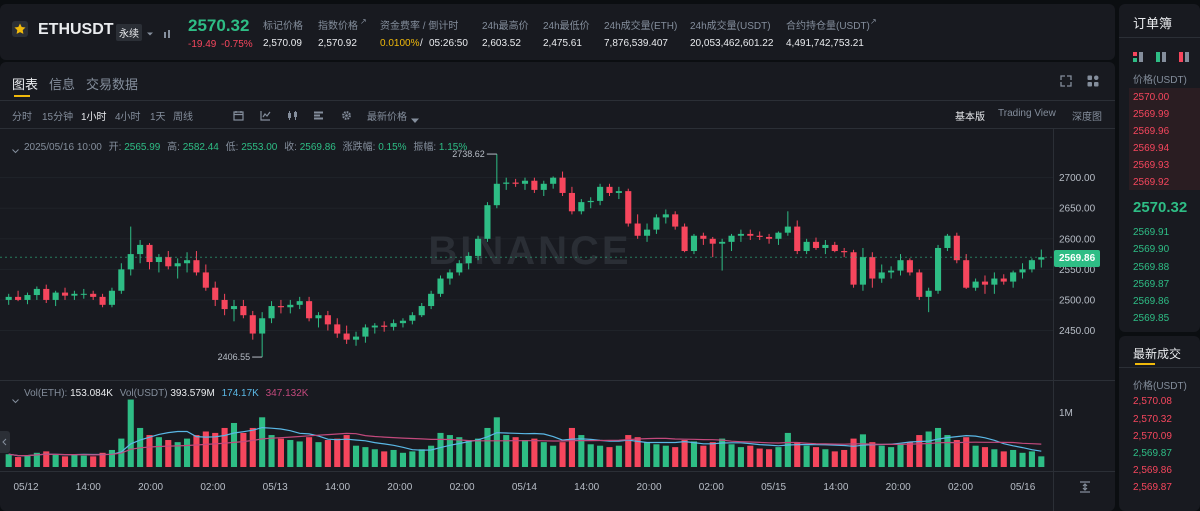 The width and height of the screenshot is (1200, 511). I want to click on time-tick-label: 02:00, so click(960, 487).